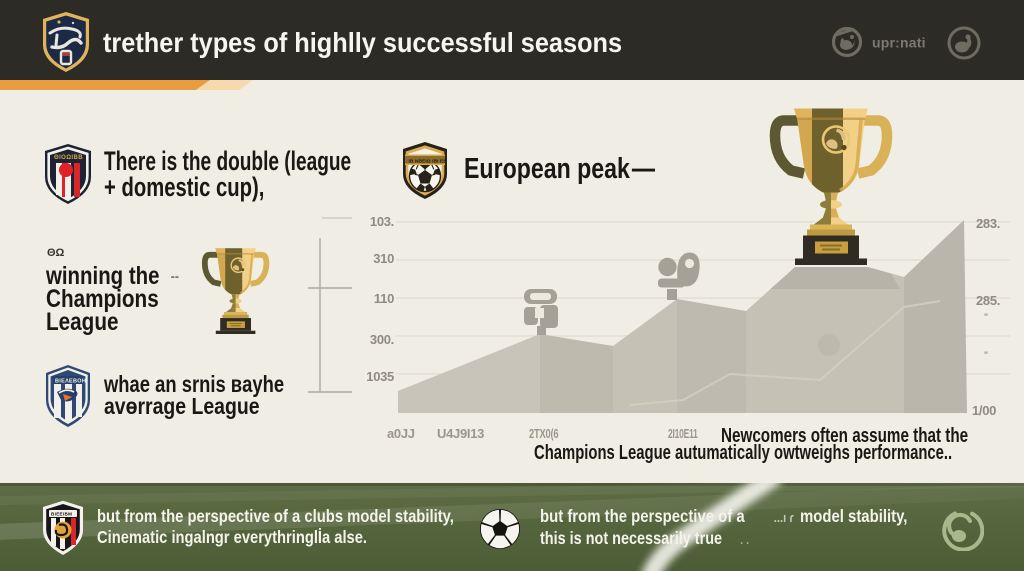 The height and width of the screenshot is (571, 1024). What do you see at coordinates (68, 158) in the screenshot?
I see `svg-text: ΘΙΟΩΙΒΒ` at bounding box center [68, 158].